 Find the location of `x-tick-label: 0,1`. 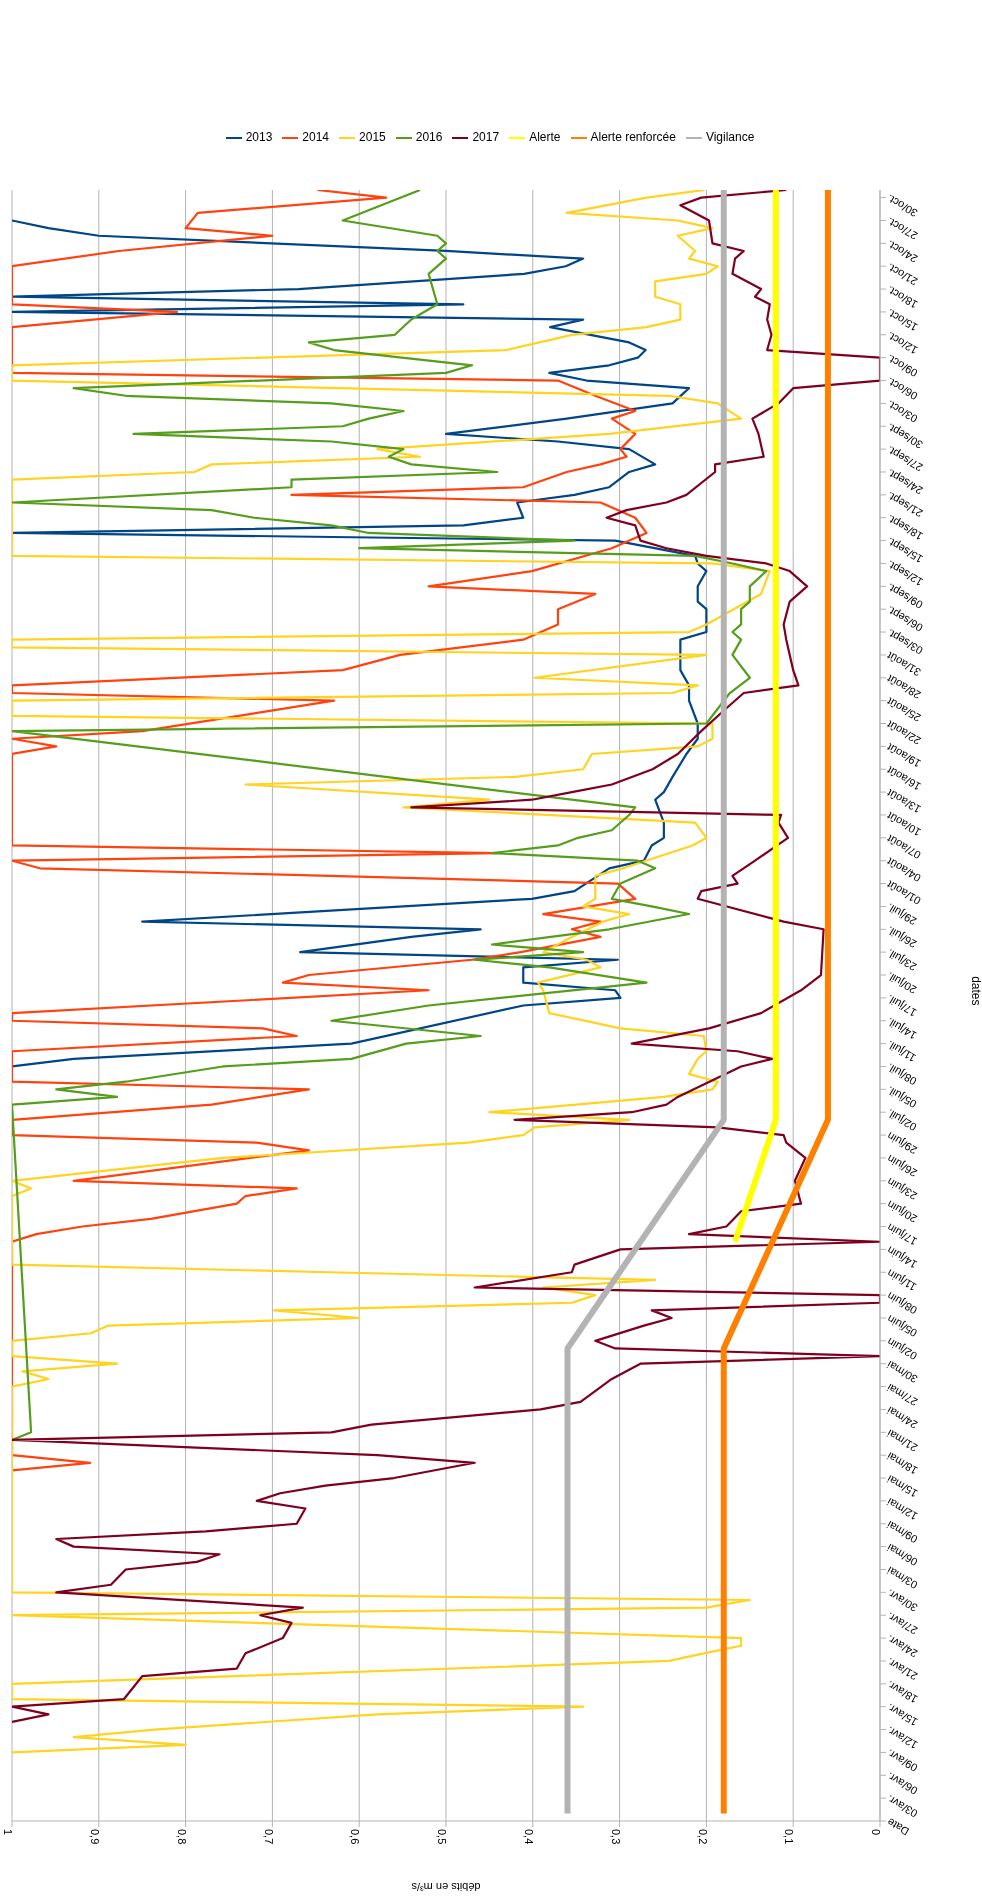

x-tick-label: 0,1 is located at coordinates (789, 1837).